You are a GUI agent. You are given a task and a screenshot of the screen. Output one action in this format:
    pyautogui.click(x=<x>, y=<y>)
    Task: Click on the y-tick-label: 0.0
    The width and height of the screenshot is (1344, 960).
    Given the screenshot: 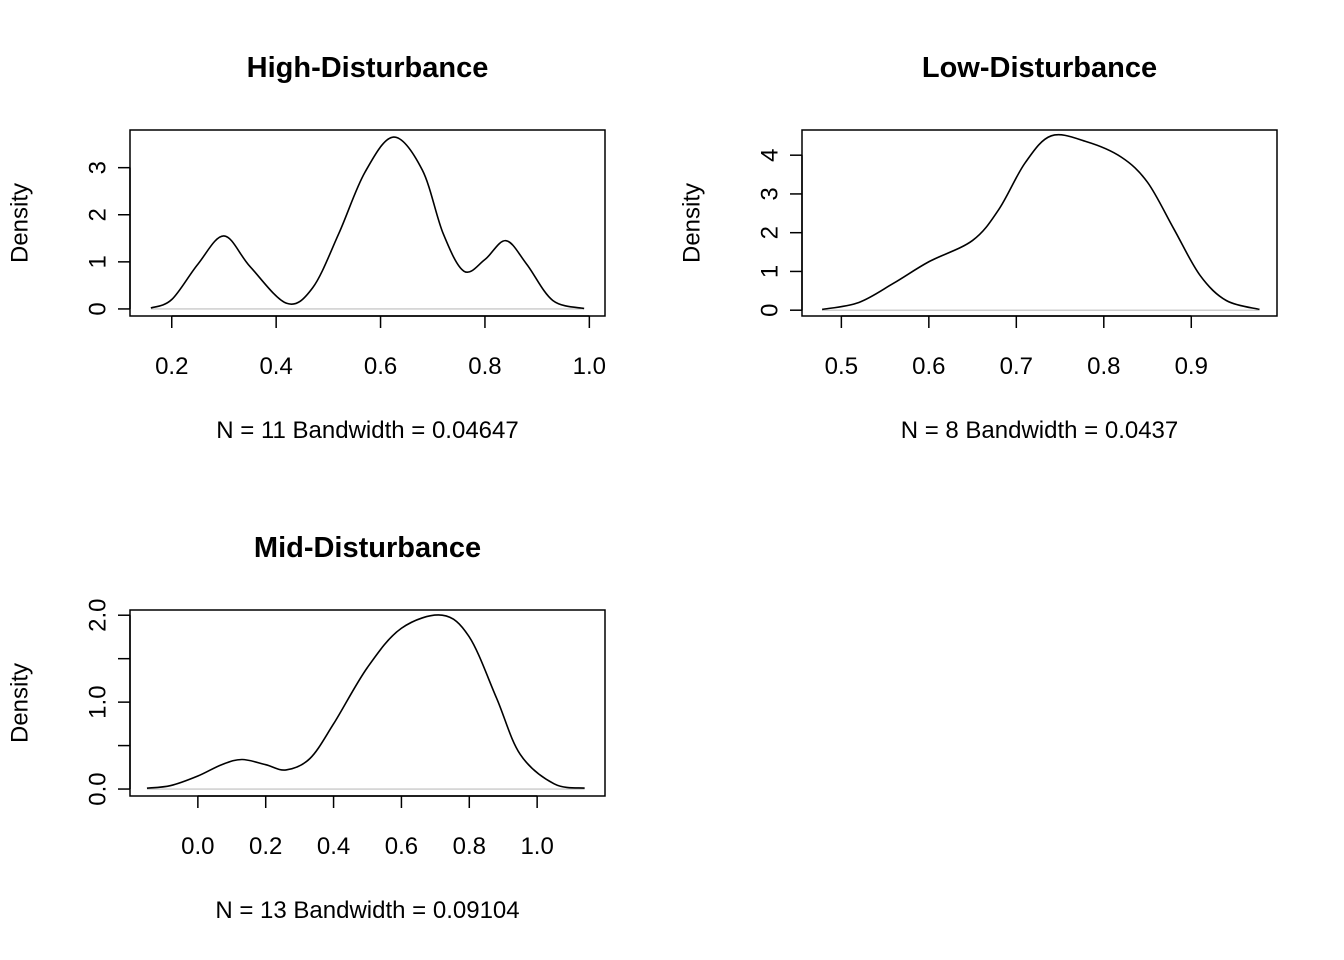 What is the action you would take?
    pyautogui.click(x=98, y=788)
    